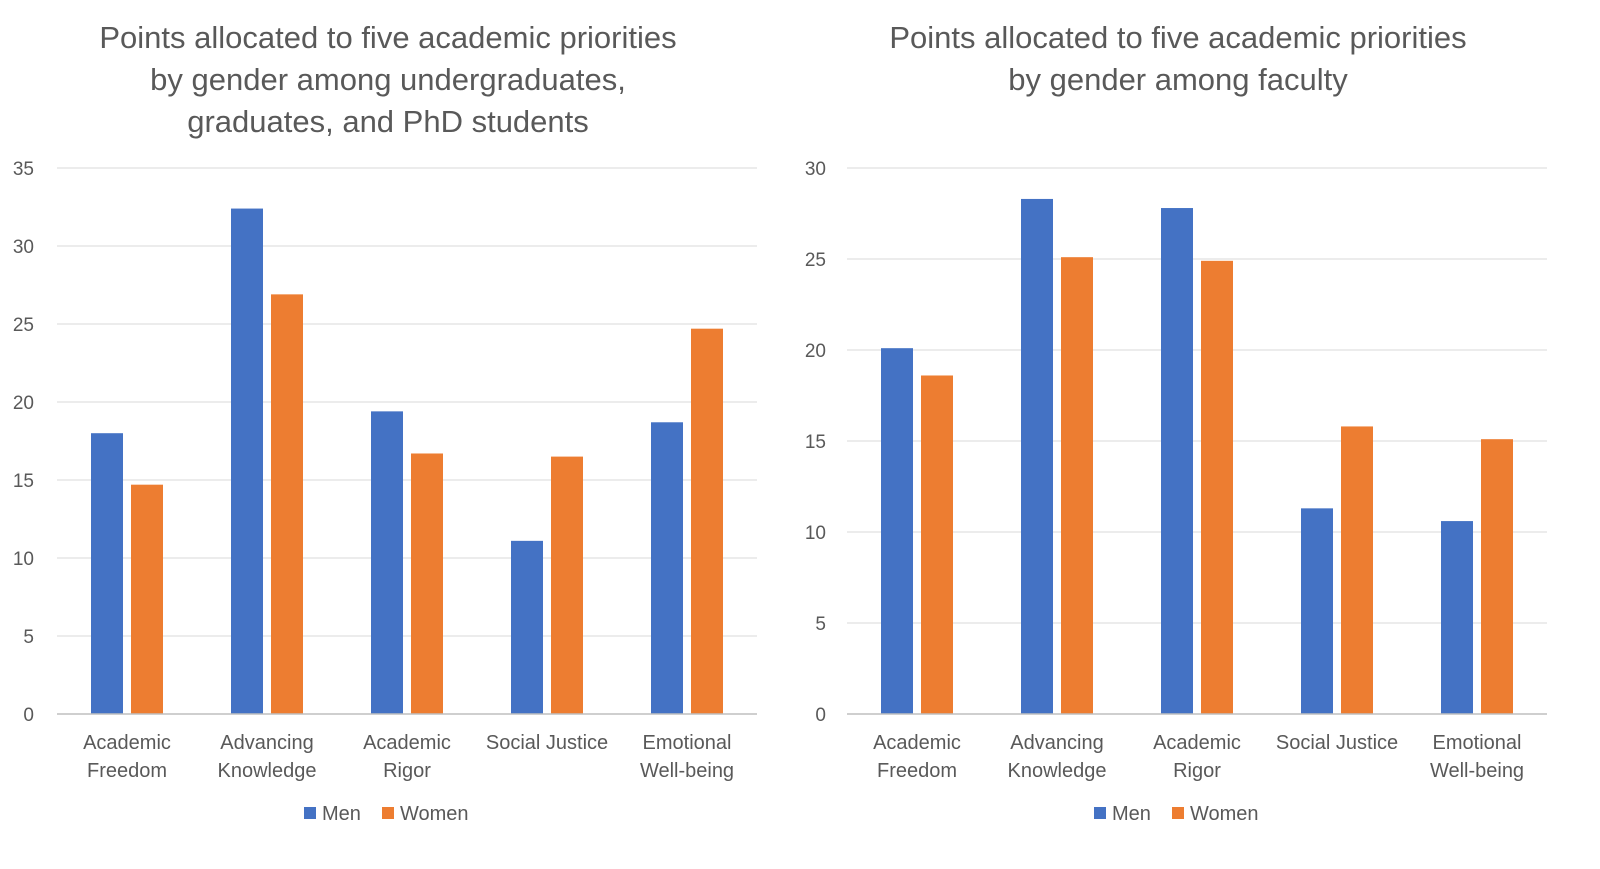 The width and height of the screenshot is (1600, 869). Describe the element at coordinates (388, 121) in the screenshot. I see `chart-title-line: graduates, and PhD students` at that location.